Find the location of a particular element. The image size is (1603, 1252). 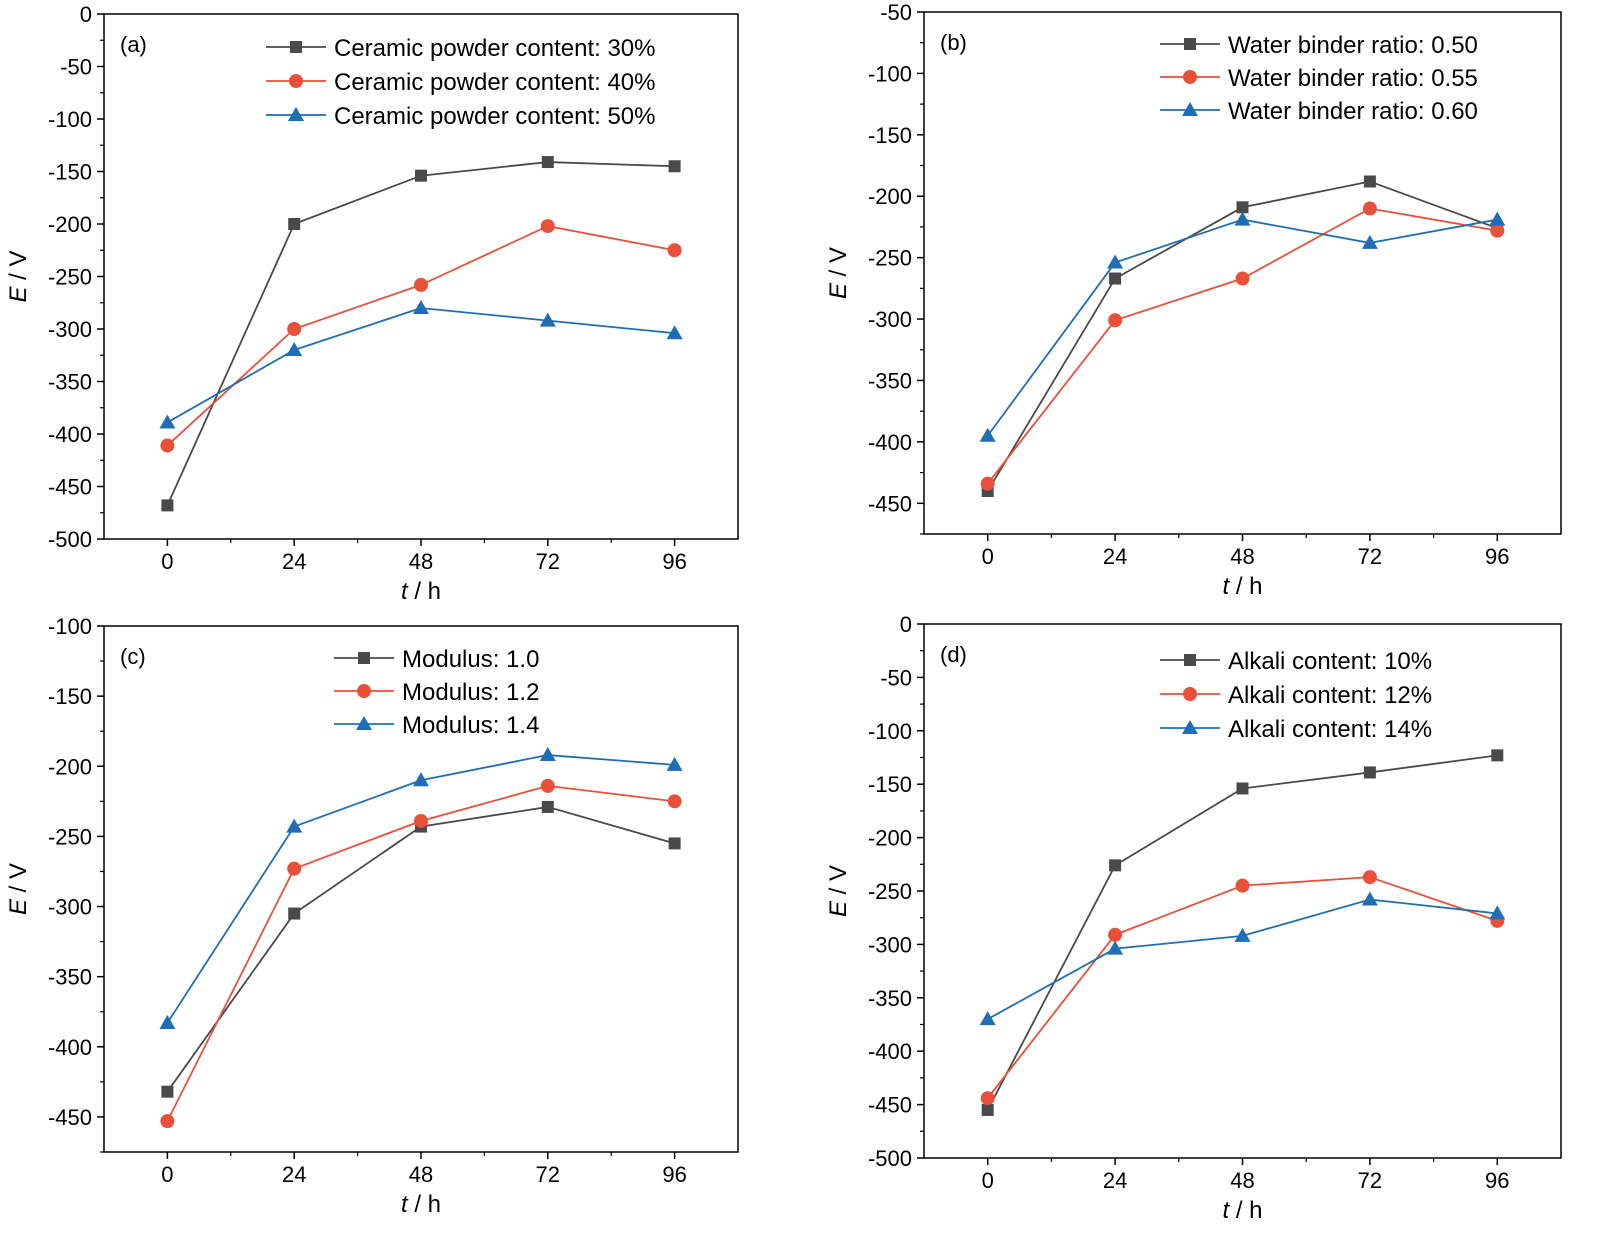

legend-entry: Ceramic powder content: 30% is located at coordinates (495, 48).